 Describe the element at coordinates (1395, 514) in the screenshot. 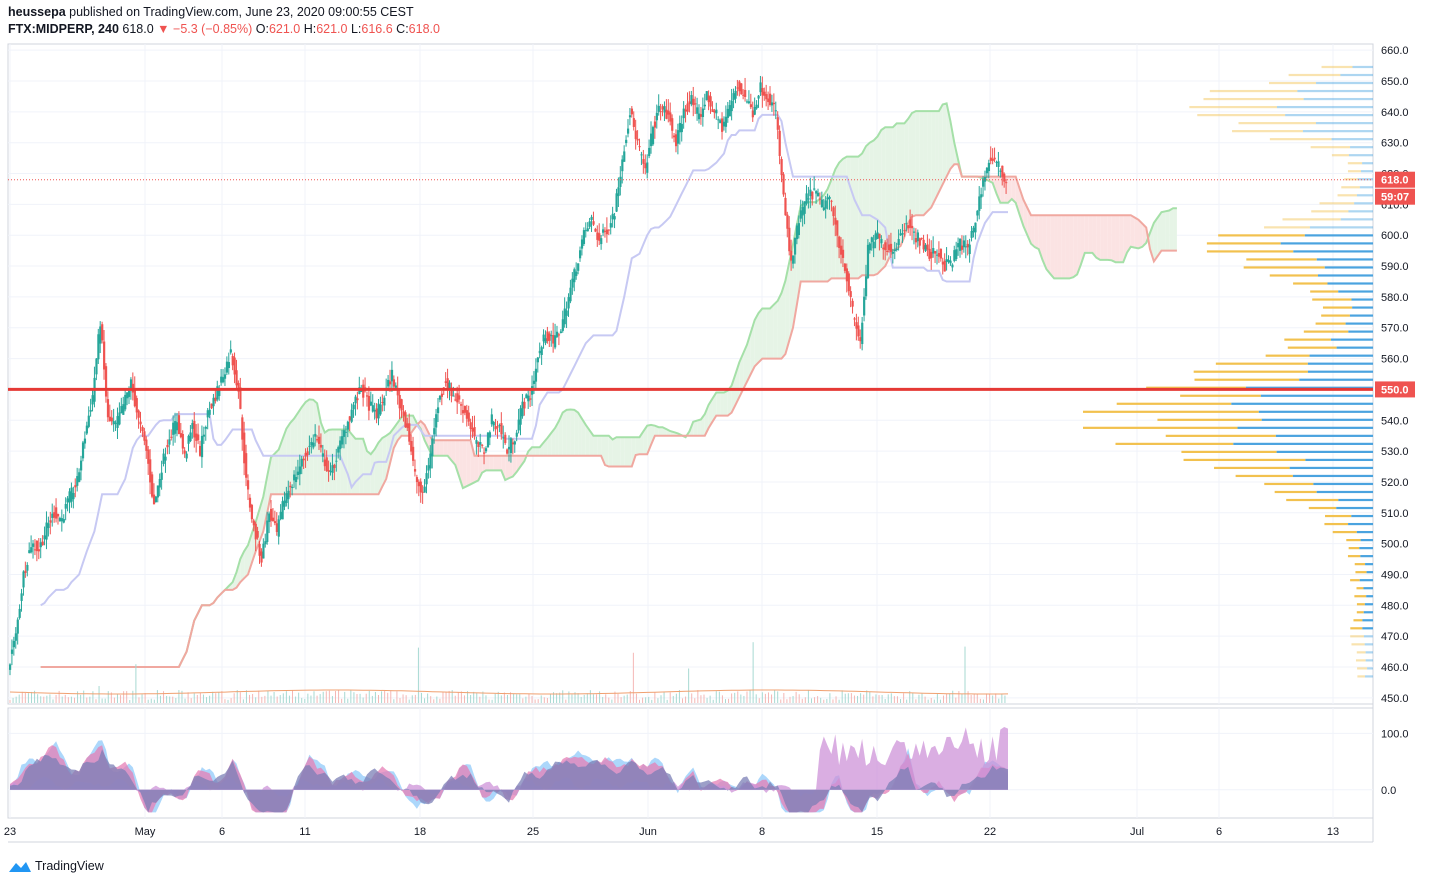

I see `y-tick-label: 510.0` at that location.